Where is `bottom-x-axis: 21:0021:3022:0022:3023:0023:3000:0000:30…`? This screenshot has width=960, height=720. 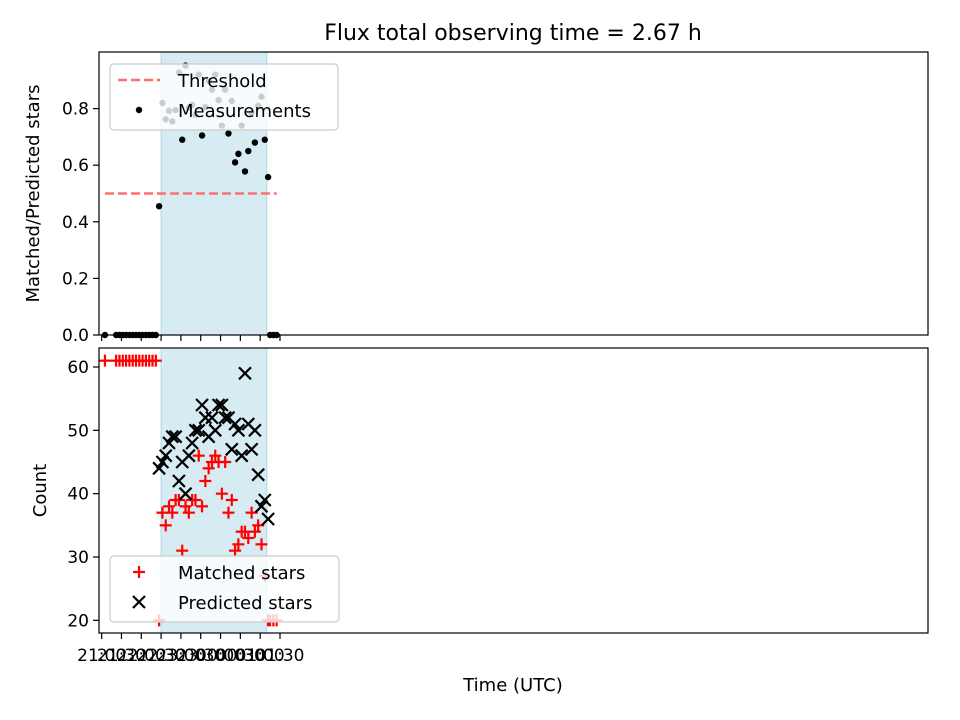 bottom-x-axis: 21:0021:3022:0022:3023:0023:3000:0000:30… is located at coordinates (190, 649).